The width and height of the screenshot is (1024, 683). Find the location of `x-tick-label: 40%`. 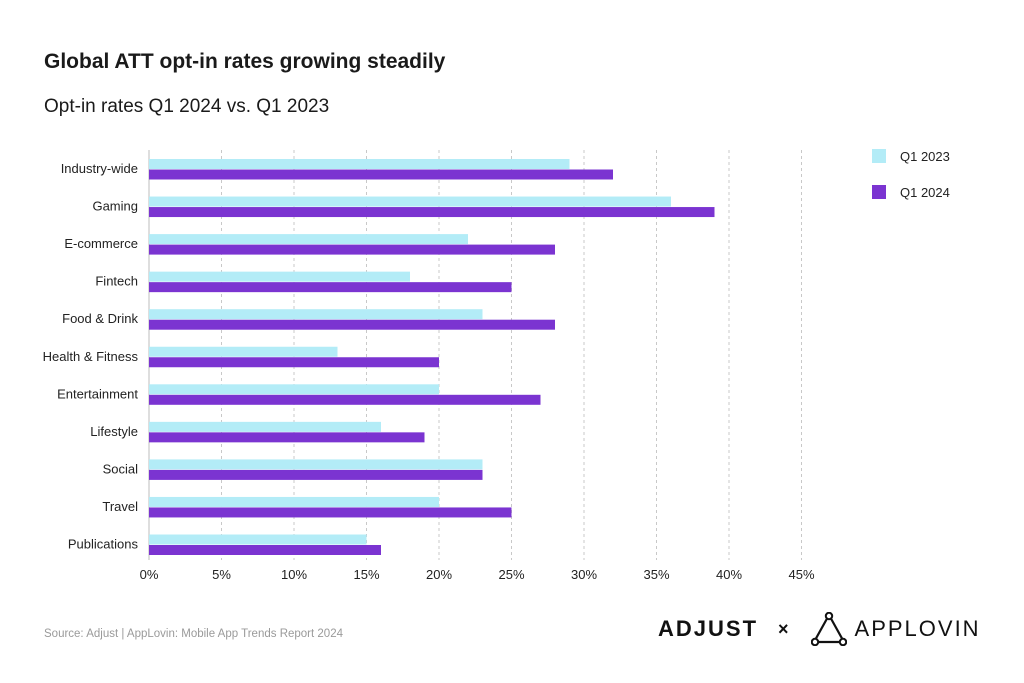

x-tick-label: 40% is located at coordinates (729, 574).